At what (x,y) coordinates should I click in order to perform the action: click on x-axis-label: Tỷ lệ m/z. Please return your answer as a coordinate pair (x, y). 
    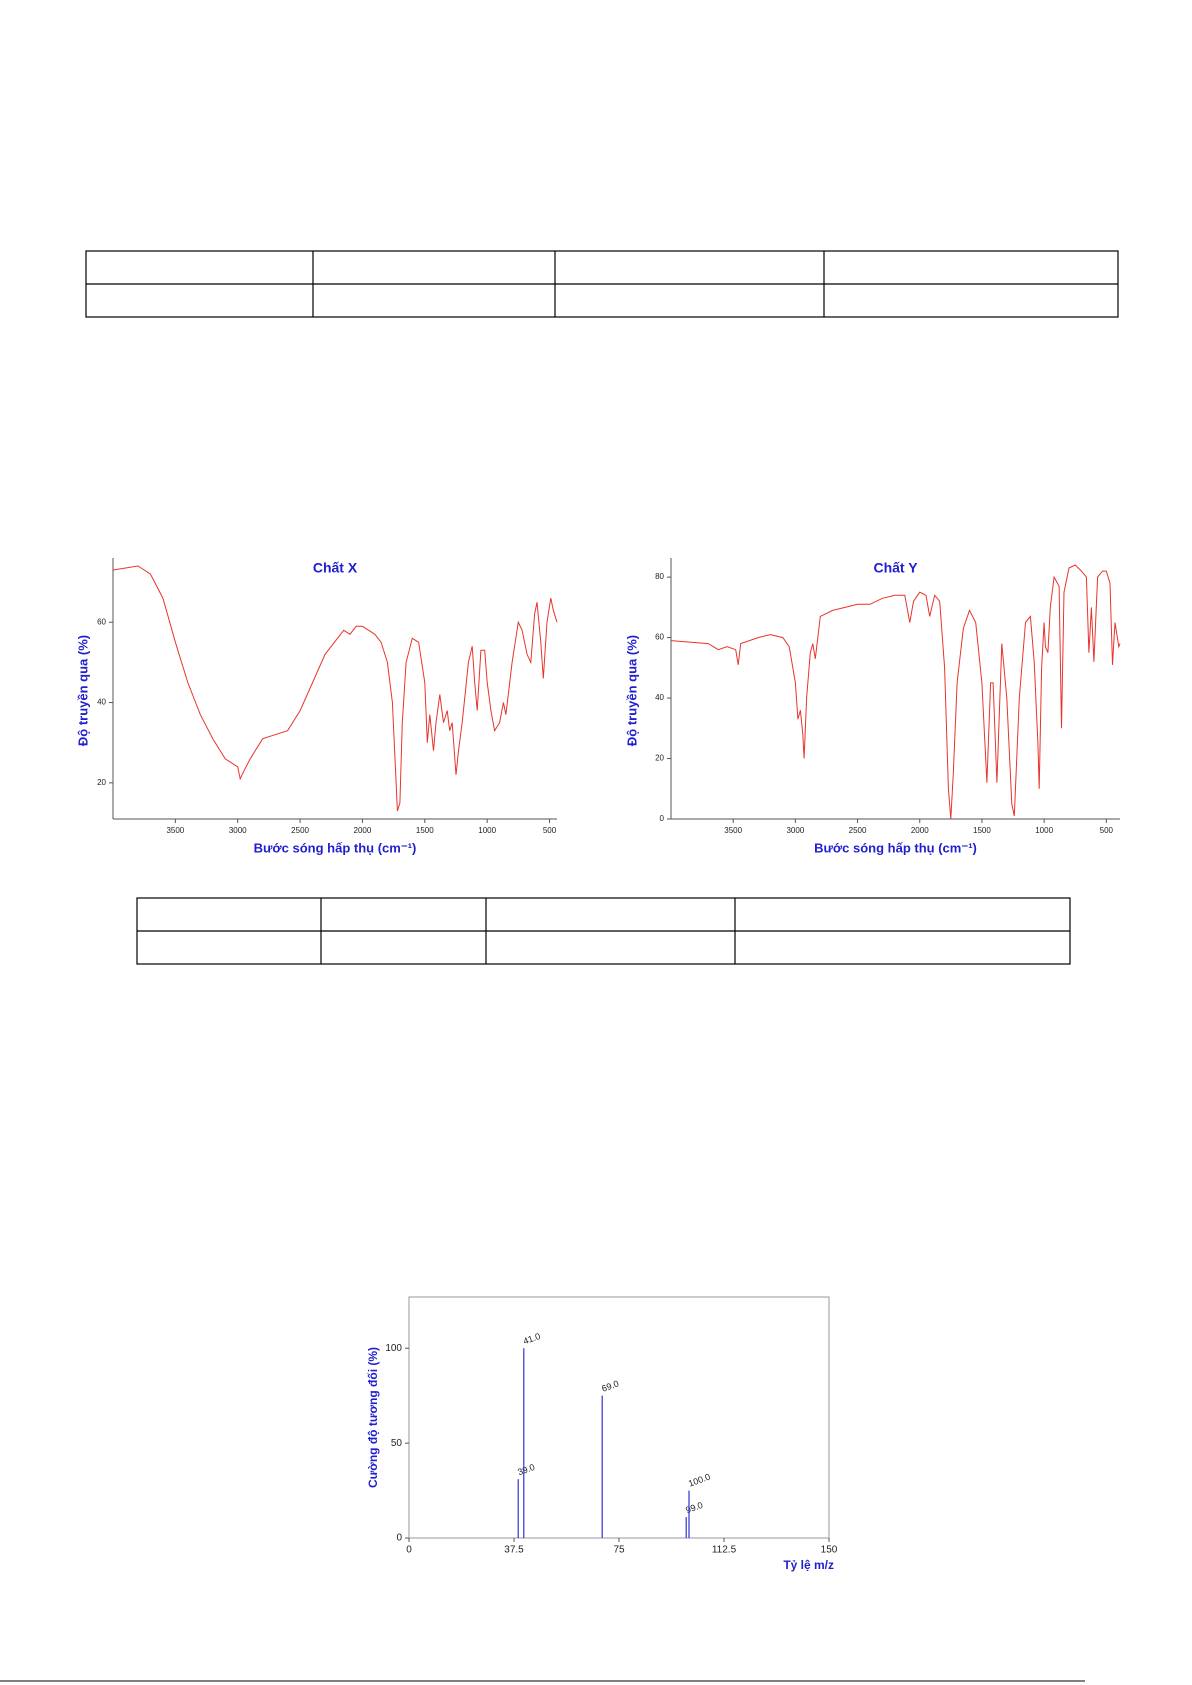
    Looking at the image, I should click on (808, 1565).